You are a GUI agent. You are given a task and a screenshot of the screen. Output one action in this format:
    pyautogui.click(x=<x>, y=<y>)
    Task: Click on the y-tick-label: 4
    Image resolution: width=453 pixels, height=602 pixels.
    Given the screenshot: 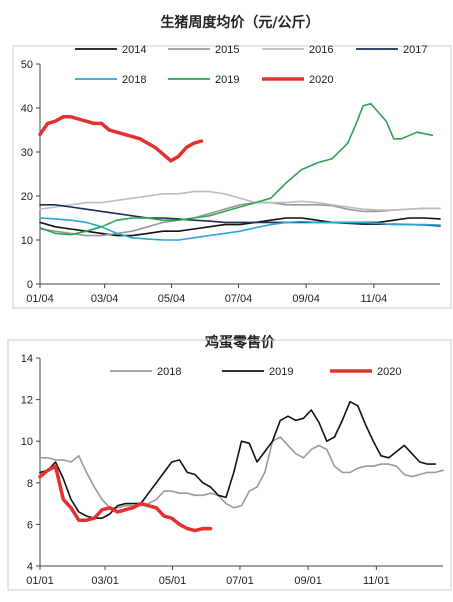 What is the action you would take?
    pyautogui.click(x=30, y=567)
    